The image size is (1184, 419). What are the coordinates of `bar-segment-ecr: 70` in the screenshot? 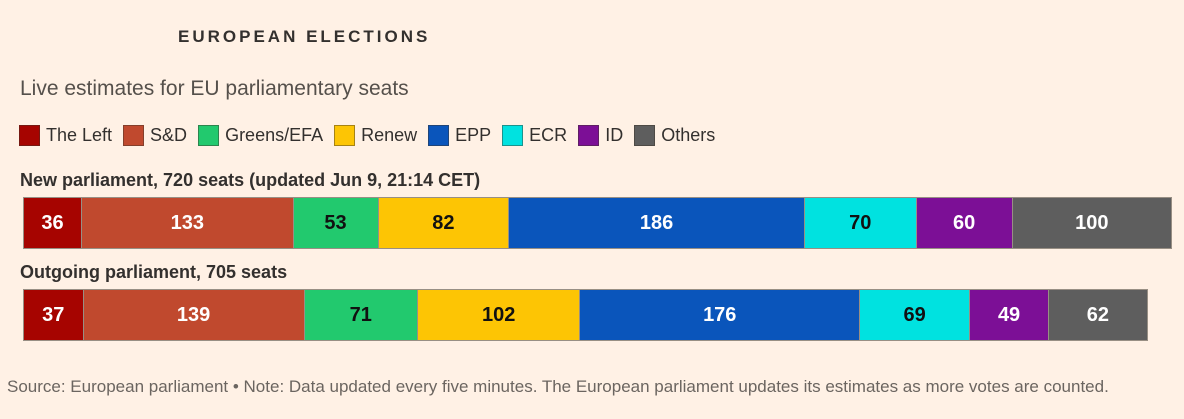 It's located at (859, 223).